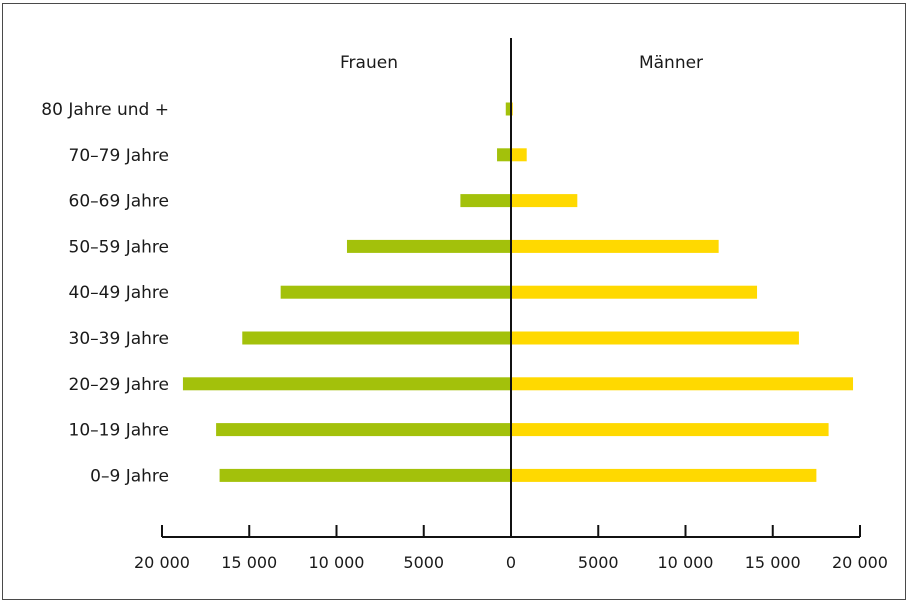 Image resolution: width=910 pixels, height=603 pixels. What do you see at coordinates (249, 562) in the screenshot?
I see `x-tick-label-1: 15 000` at bounding box center [249, 562].